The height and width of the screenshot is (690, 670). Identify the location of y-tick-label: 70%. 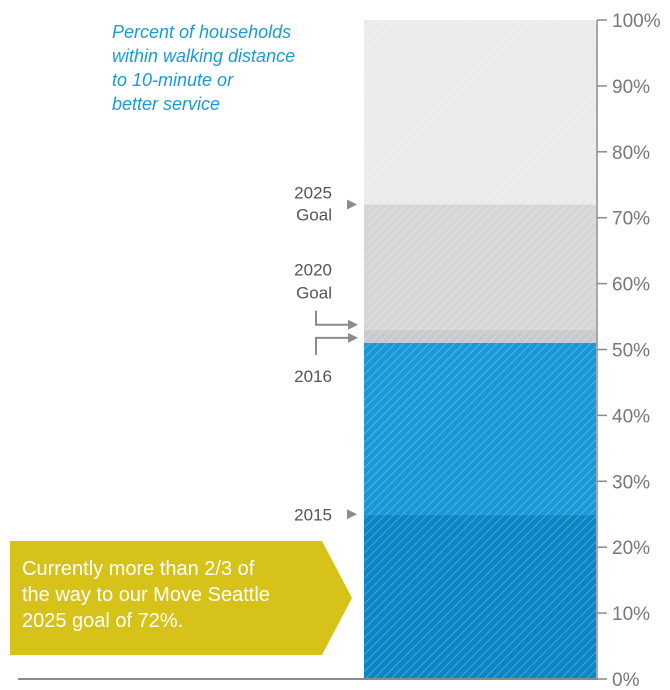
(631, 219).